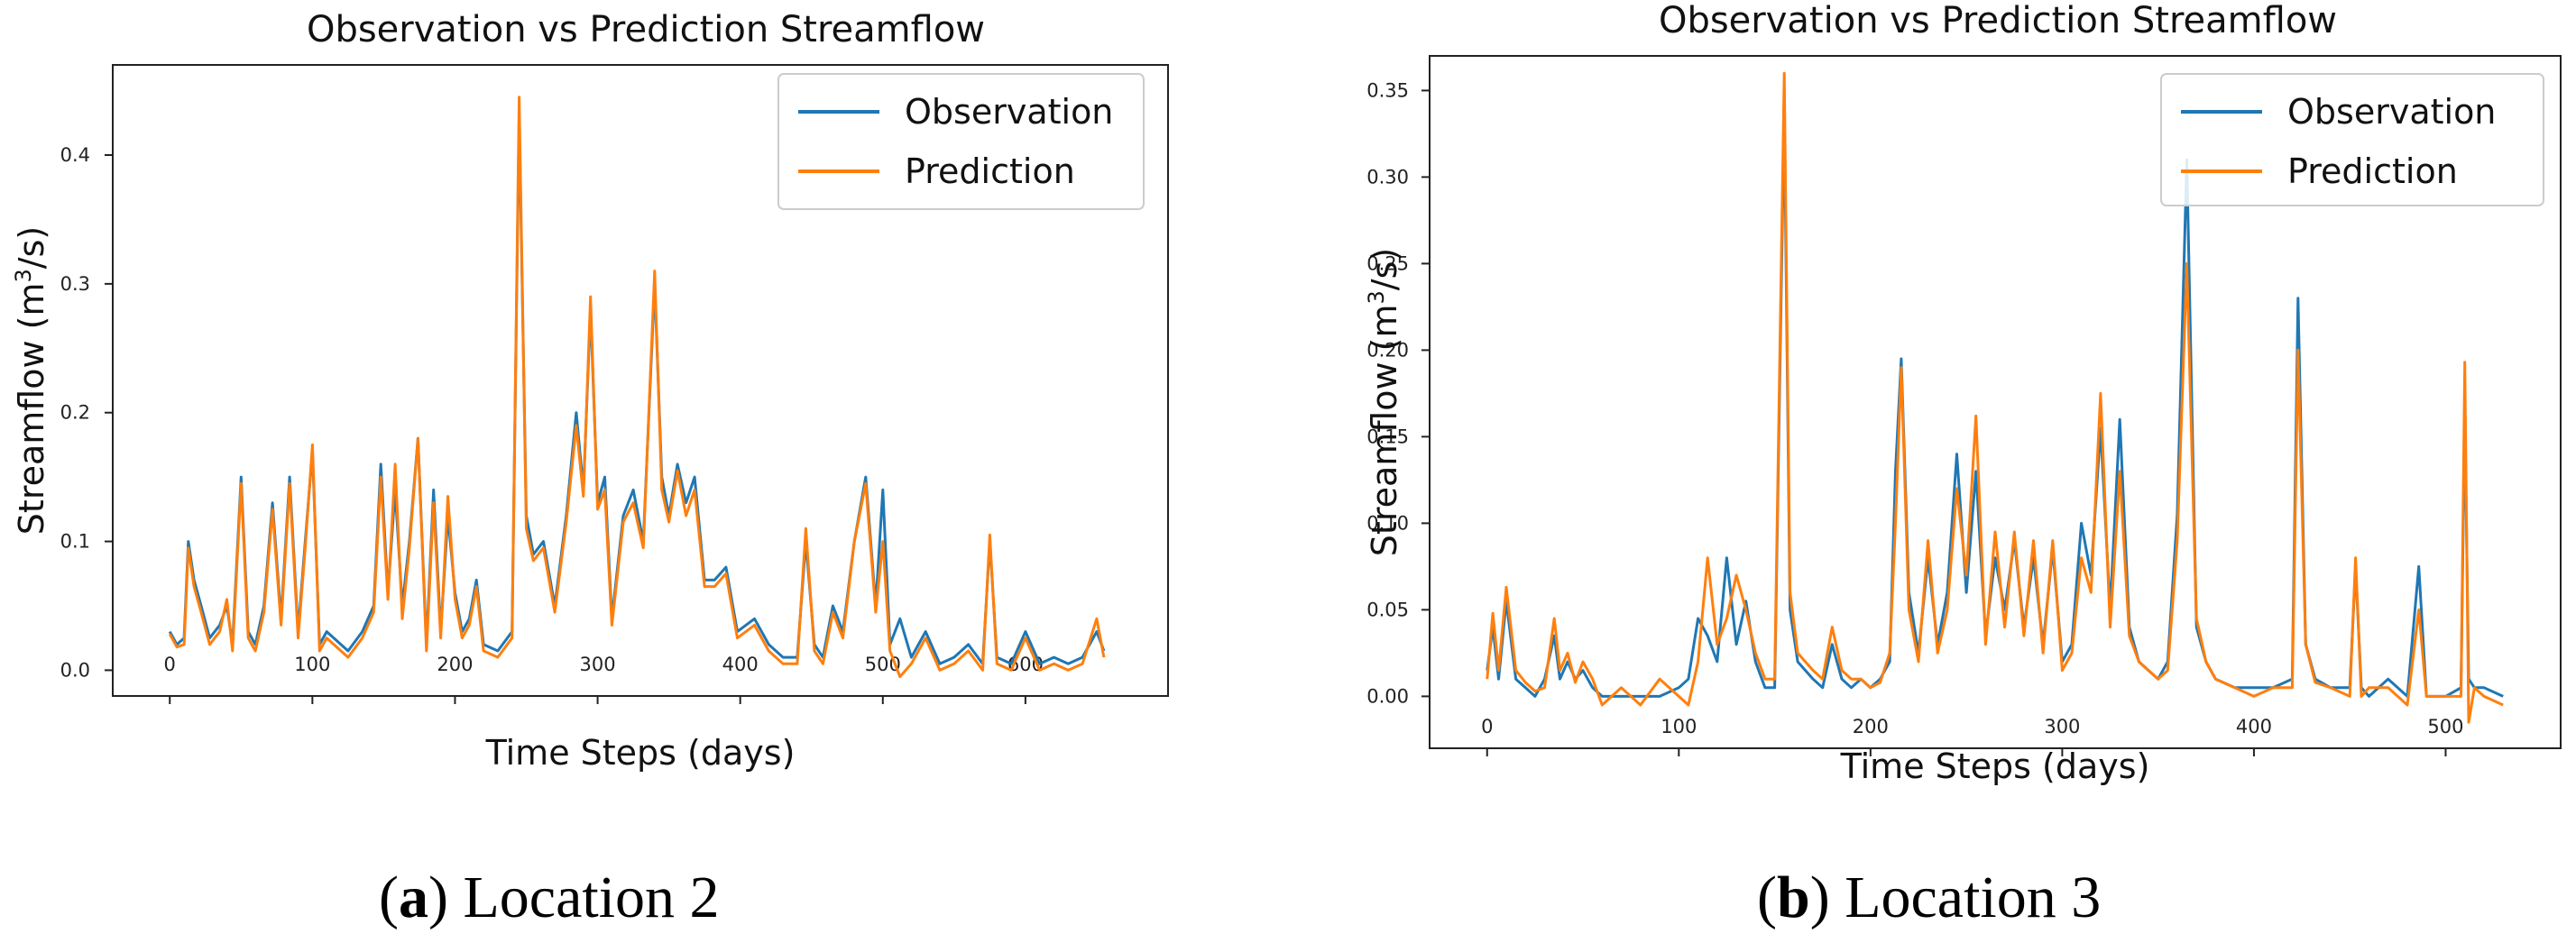 This screenshot has height=943, width=2576. I want to click on y-tick-label: 0.15, so click(1388, 436).